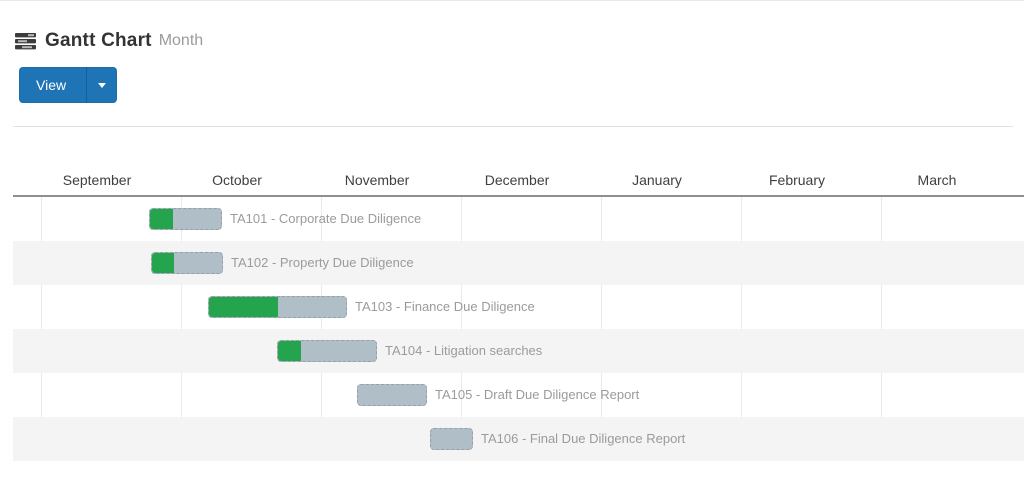 The image size is (1024, 504). What do you see at coordinates (181, 40) in the screenshot?
I see `scale-label: Month` at bounding box center [181, 40].